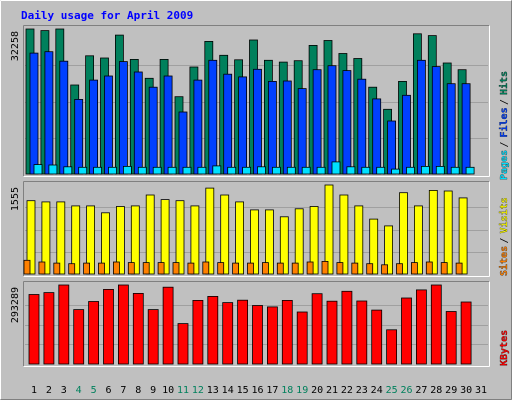 Image resolution: width=512 pixels, height=400 pixels. Describe the element at coordinates (123, 390) in the screenshot. I see `day-label: 7` at that location.